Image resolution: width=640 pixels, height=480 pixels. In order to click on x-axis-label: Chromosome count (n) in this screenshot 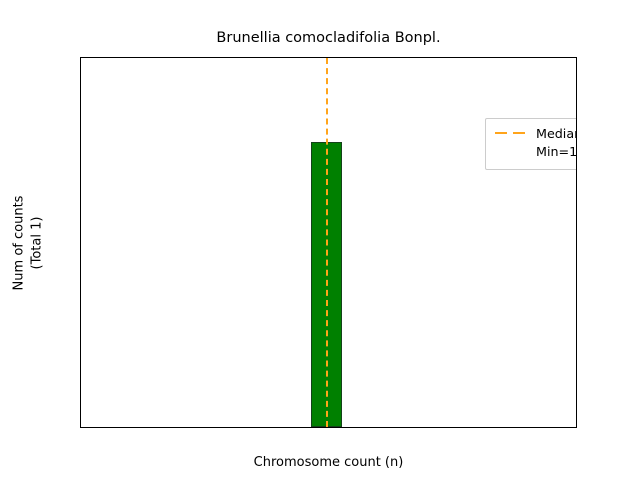, I will do `click(328, 462)`.